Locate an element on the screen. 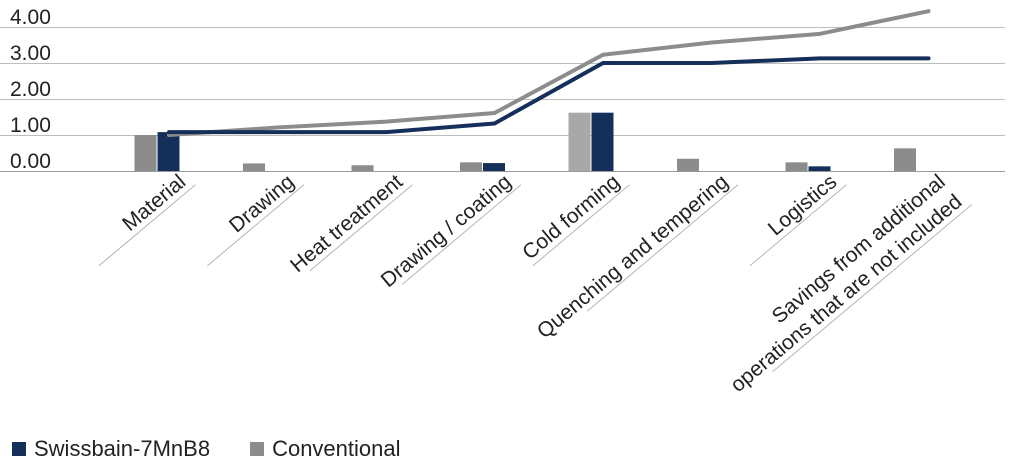  y-axis-ticks: 0.00 1.00 2.00 3.00 4.00 is located at coordinates (30, 89).